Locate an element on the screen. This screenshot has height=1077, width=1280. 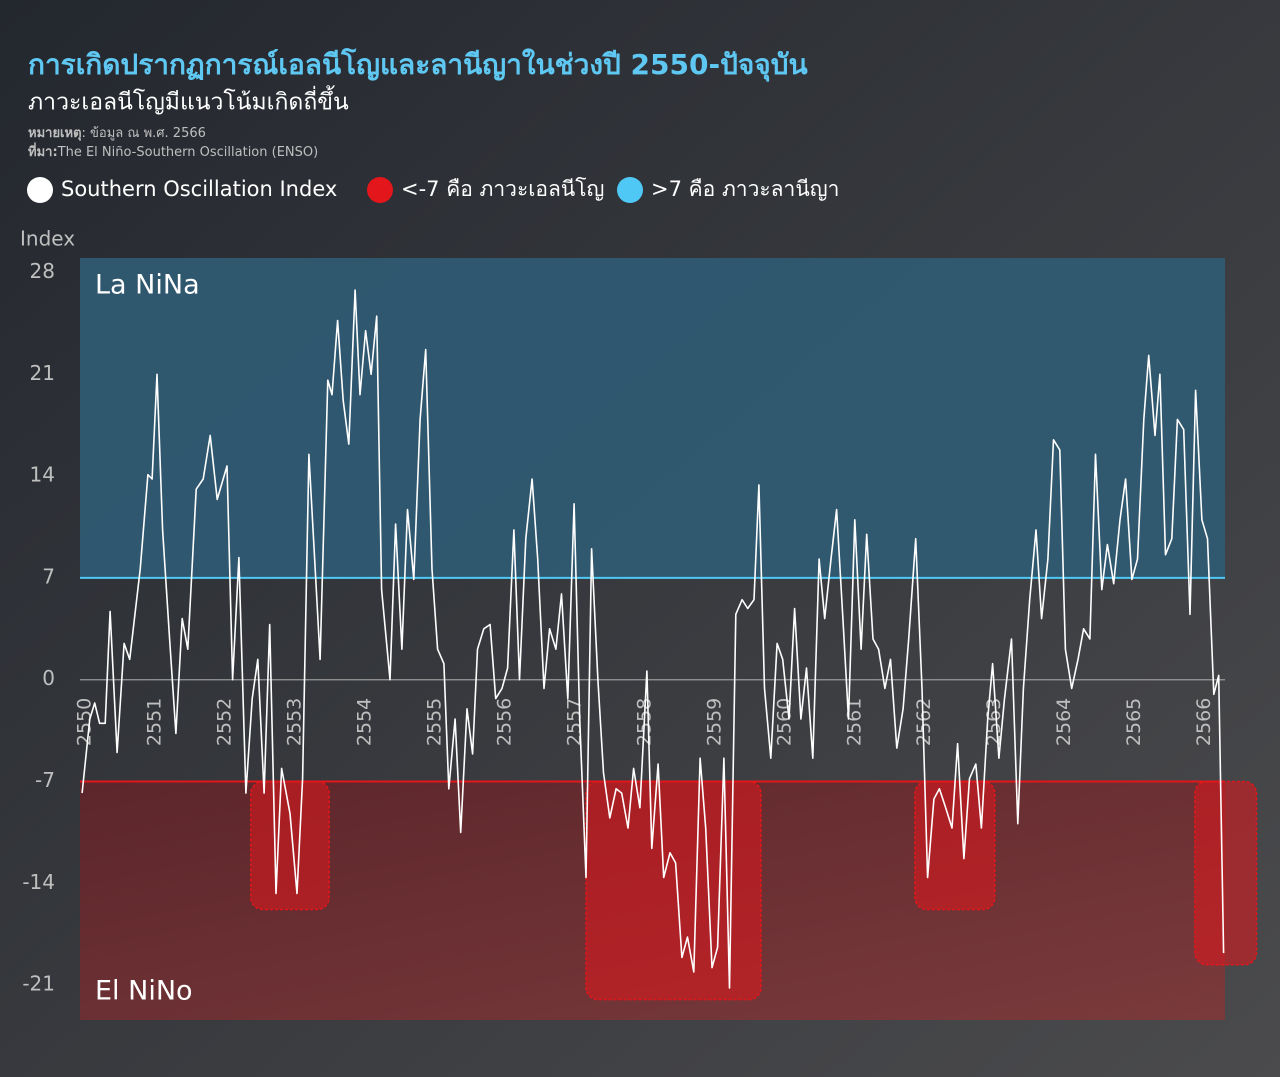
x-tick-label: 2550 is located at coordinates (84, 722).